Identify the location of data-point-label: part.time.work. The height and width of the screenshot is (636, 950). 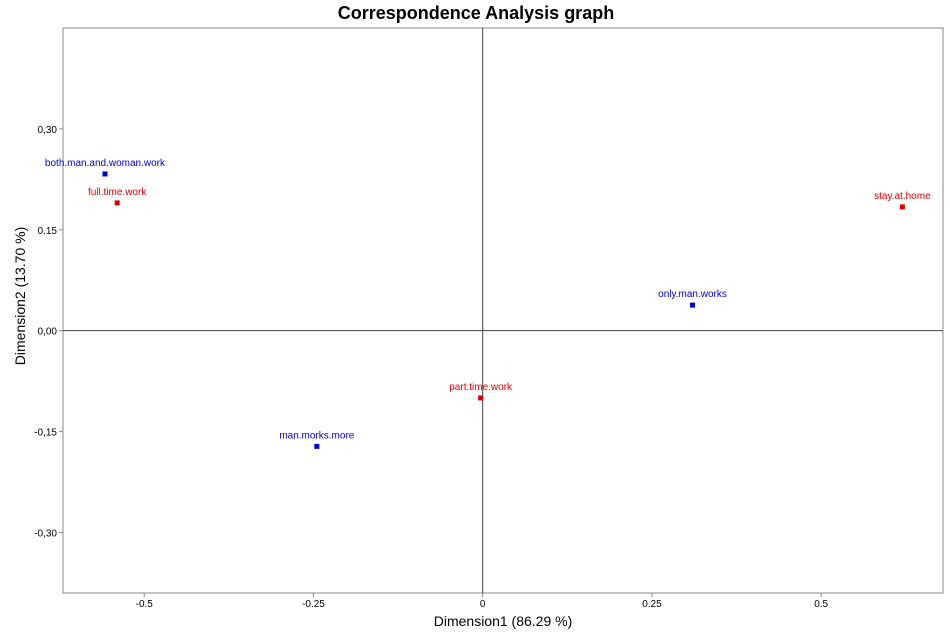
(481, 387).